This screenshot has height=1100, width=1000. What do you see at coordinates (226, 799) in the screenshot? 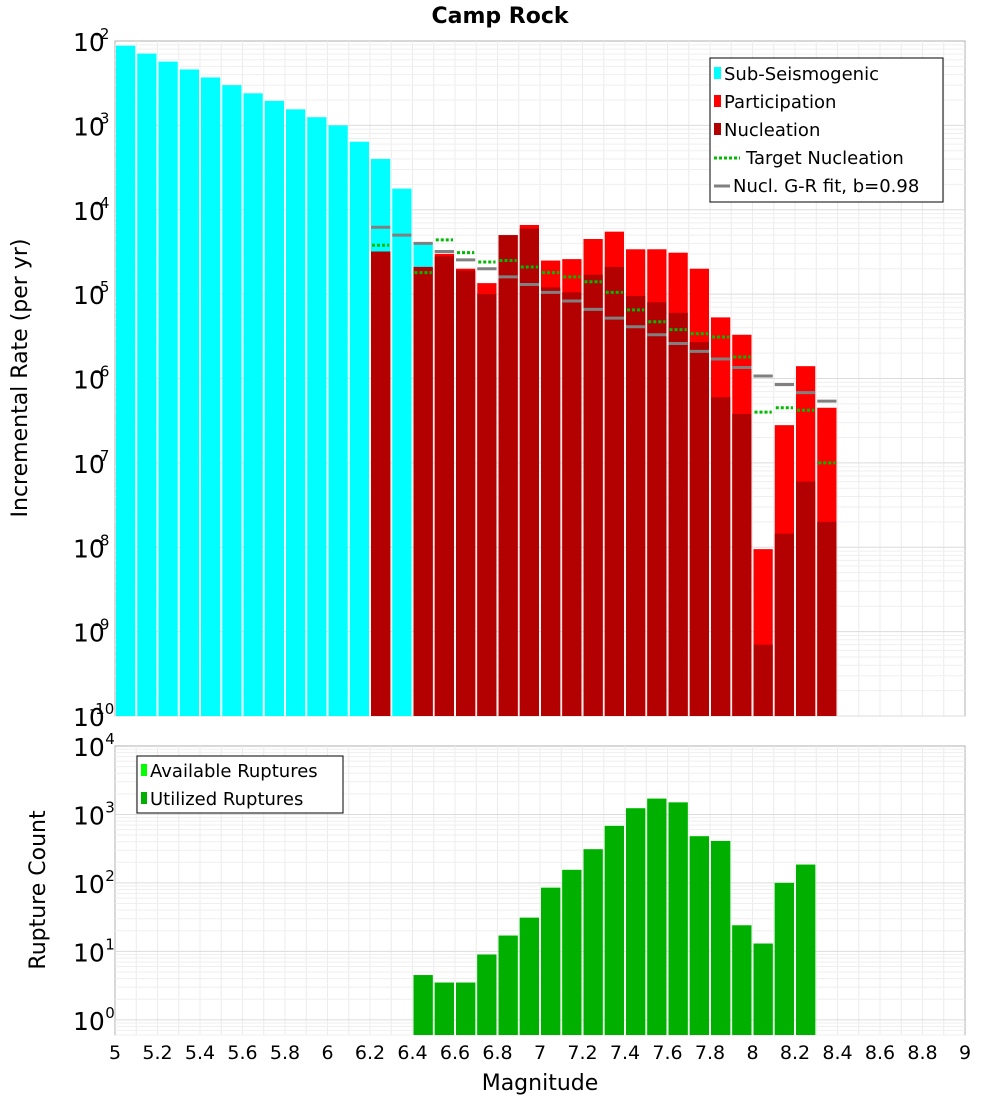
I see `legend-label-utilized: Utilized Ruptures` at bounding box center [226, 799].